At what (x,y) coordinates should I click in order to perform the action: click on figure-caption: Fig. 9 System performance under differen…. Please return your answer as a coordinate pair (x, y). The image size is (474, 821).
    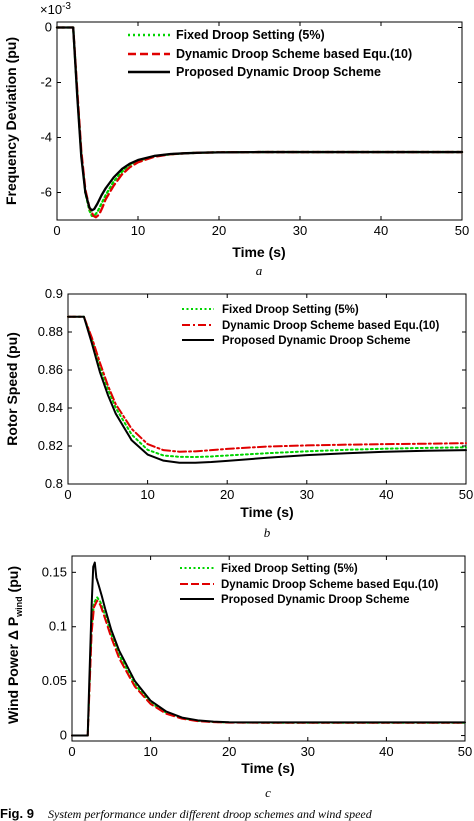
    Looking at the image, I should click on (186, 813).